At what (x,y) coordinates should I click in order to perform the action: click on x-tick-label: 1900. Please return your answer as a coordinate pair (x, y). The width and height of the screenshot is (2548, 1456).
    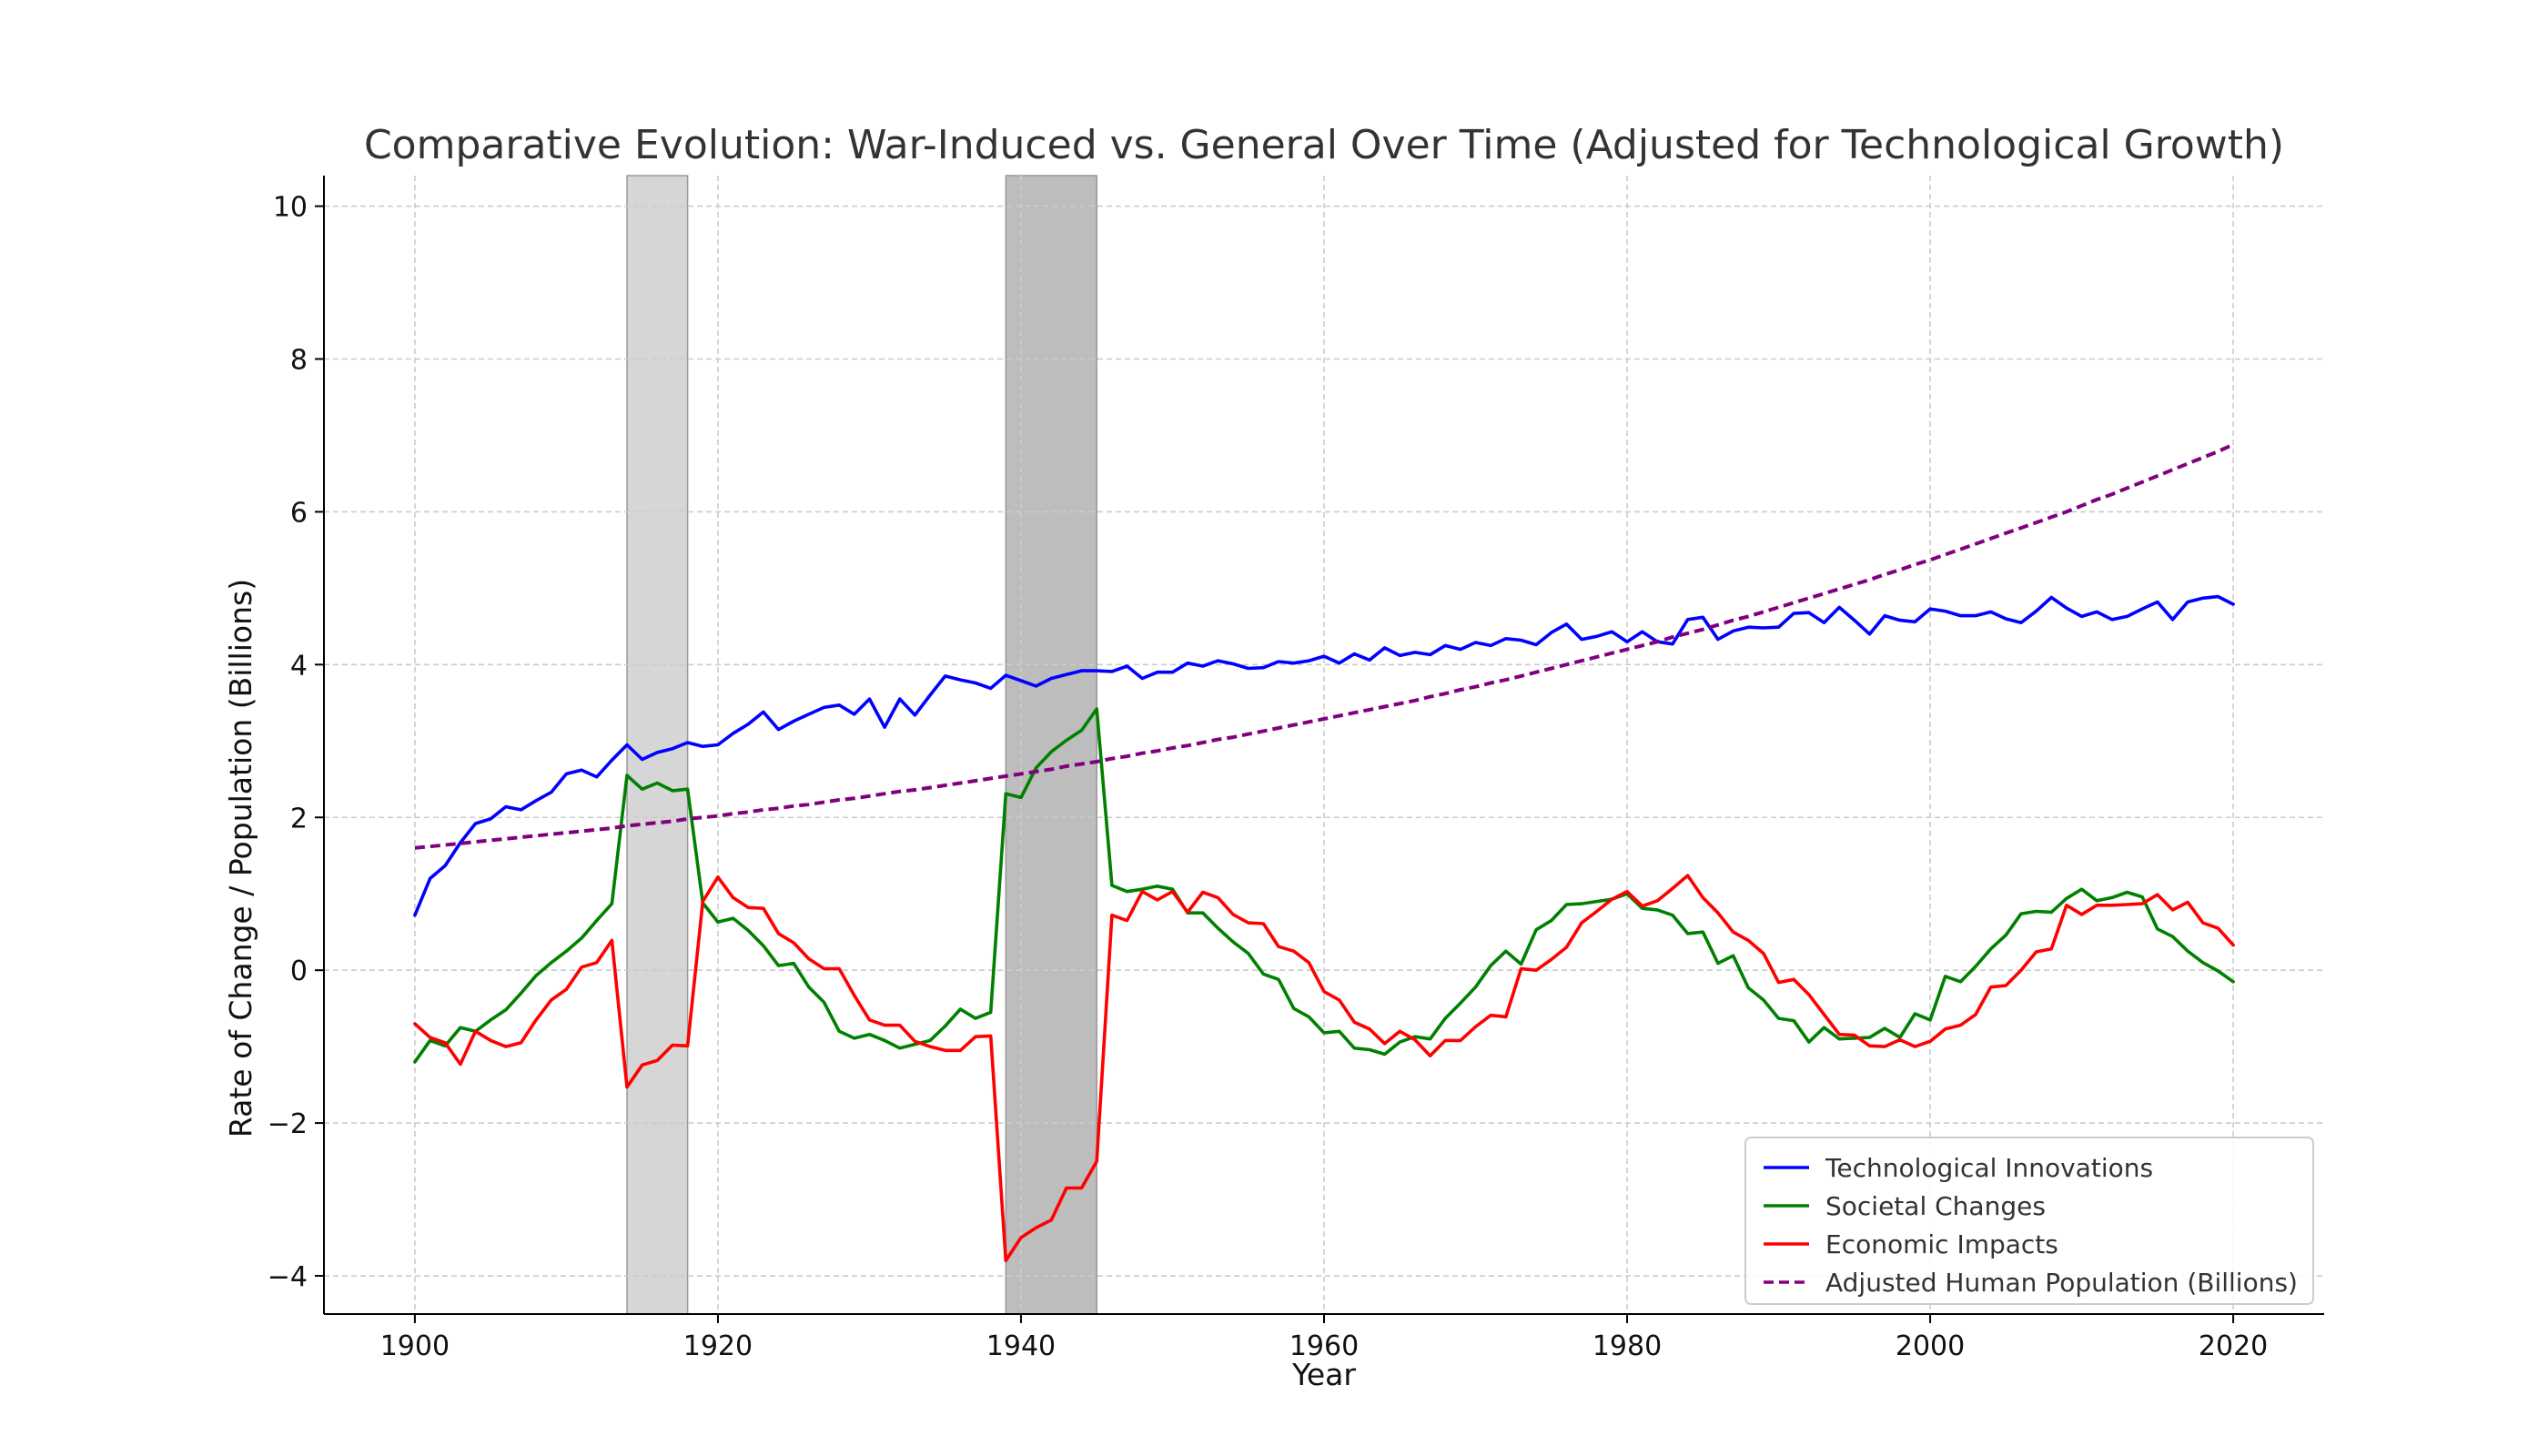
    Looking at the image, I should click on (415, 1346).